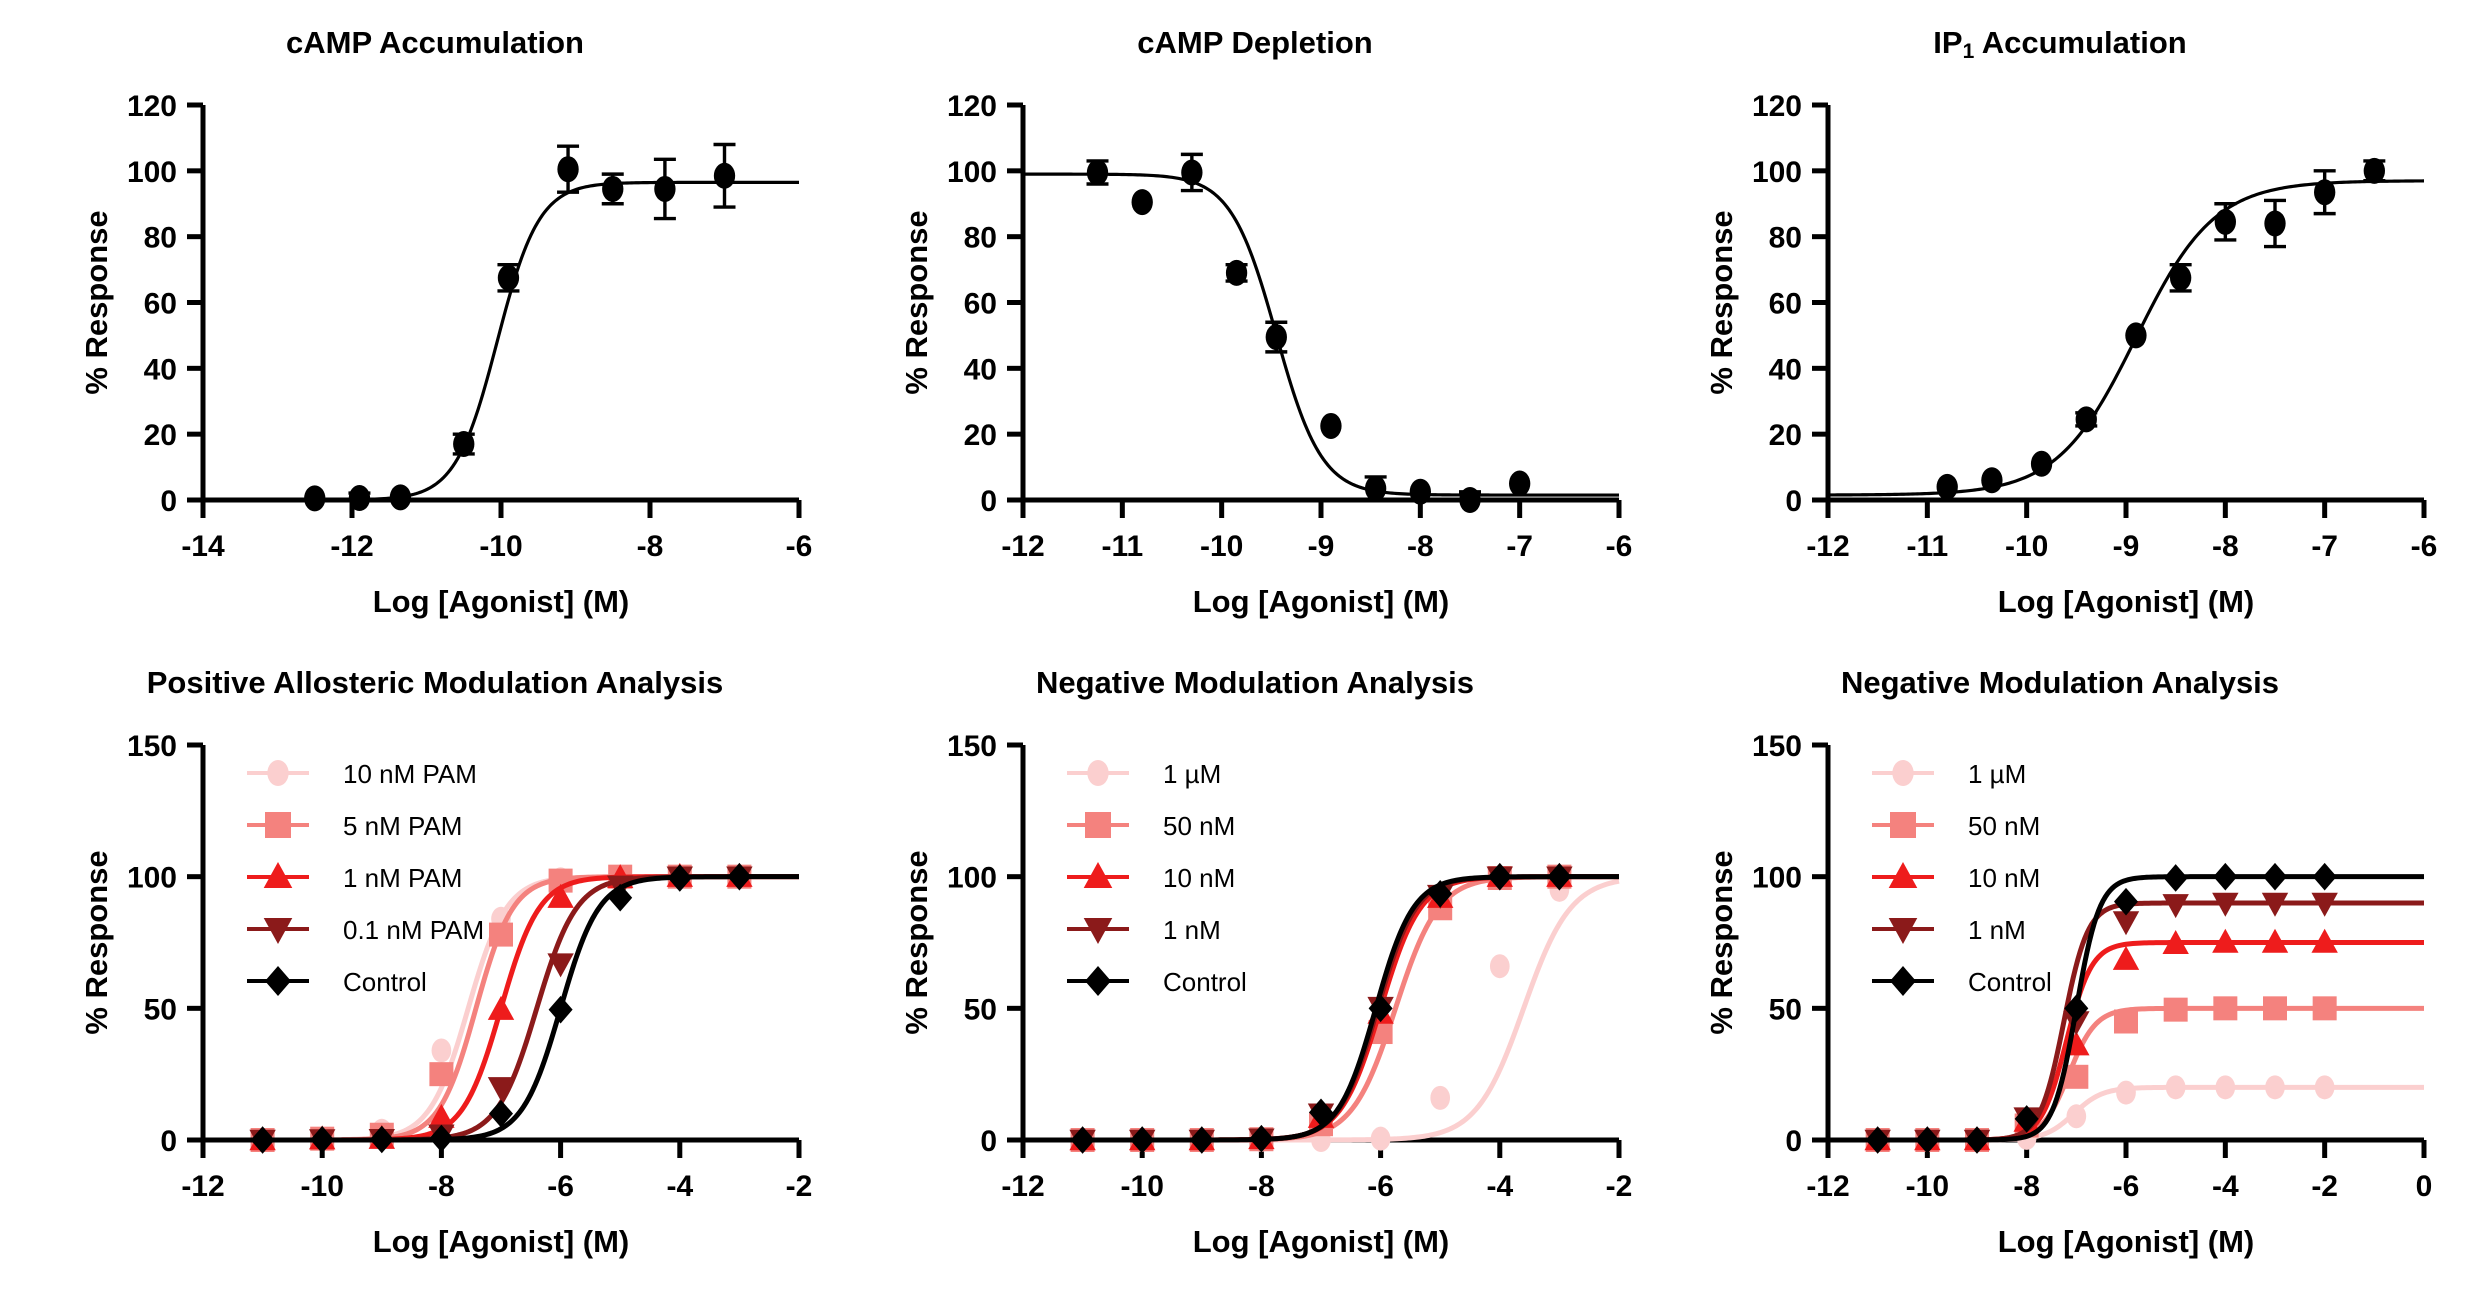  Describe the element at coordinates (152, 746) in the screenshot. I see `y-tick-label: 150` at that location.